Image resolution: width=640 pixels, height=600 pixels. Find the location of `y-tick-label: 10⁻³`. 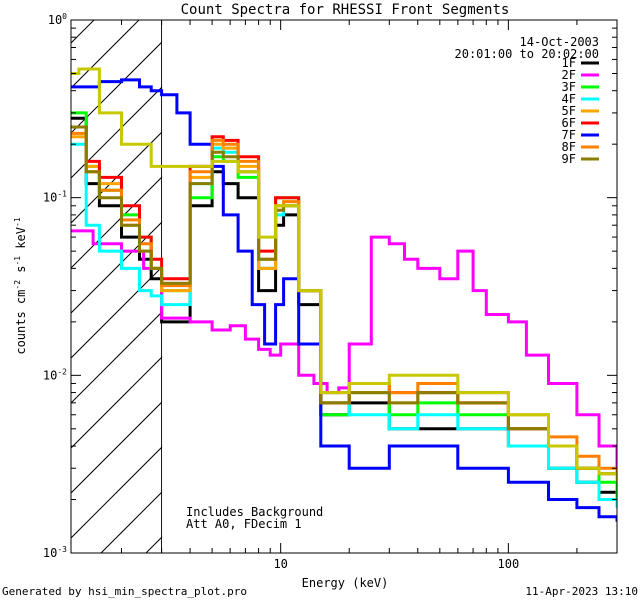

y-tick-label: 10⁻³ is located at coordinates (55, 552).